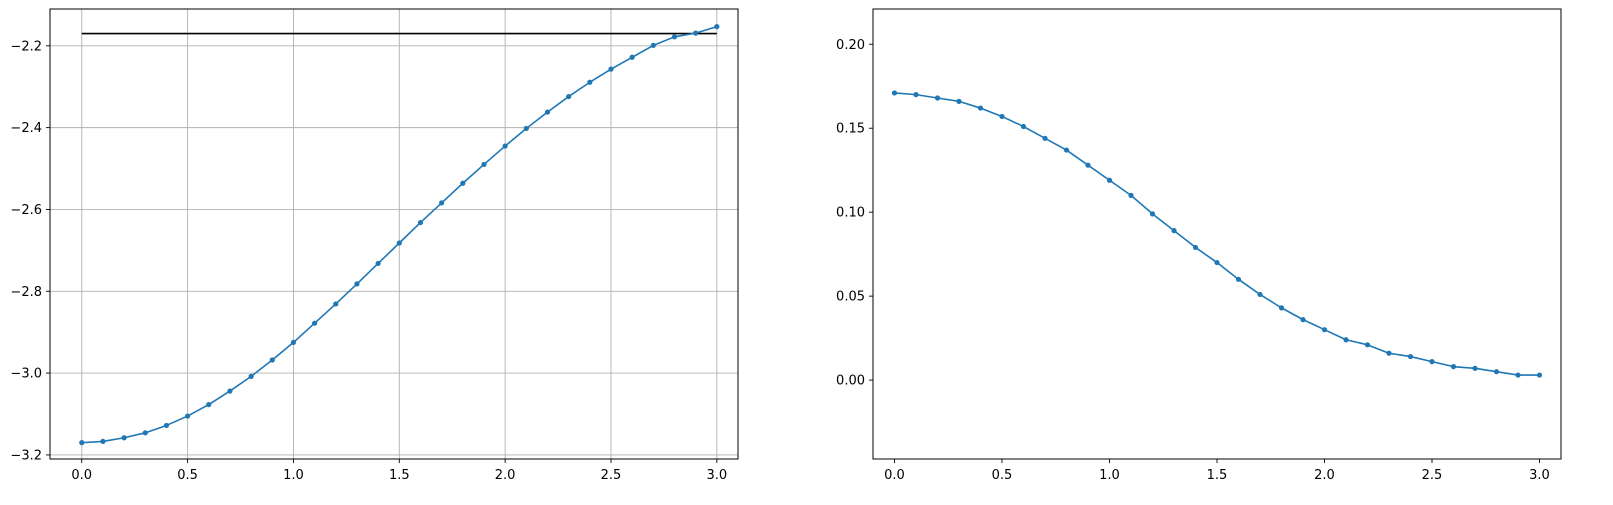  Describe the element at coordinates (850, 213) in the screenshot. I see `y-tick-label: 0.10` at that location.